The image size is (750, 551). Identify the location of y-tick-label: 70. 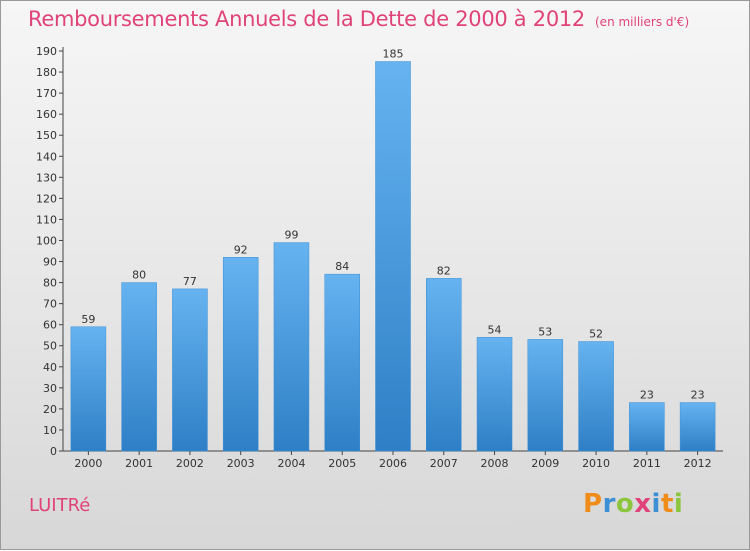
(50, 304).